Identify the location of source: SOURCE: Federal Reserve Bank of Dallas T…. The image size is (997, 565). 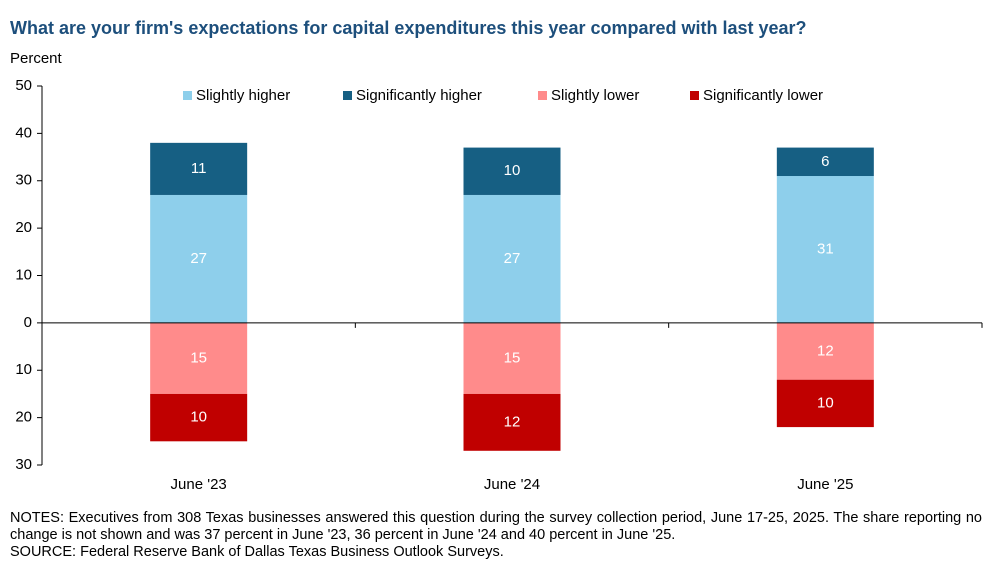
(257, 552).